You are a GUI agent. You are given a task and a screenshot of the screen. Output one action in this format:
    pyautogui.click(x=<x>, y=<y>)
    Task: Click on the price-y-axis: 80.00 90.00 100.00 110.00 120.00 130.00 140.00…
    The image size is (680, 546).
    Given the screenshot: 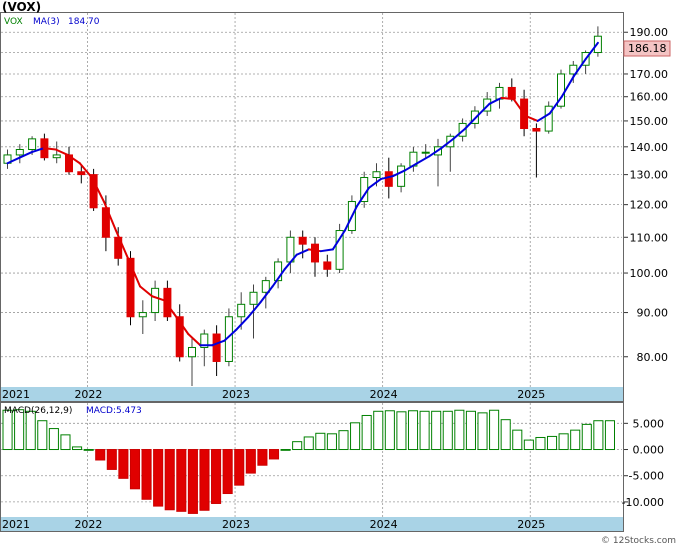 What is the action you would take?
    pyautogui.click(x=646, y=195)
    